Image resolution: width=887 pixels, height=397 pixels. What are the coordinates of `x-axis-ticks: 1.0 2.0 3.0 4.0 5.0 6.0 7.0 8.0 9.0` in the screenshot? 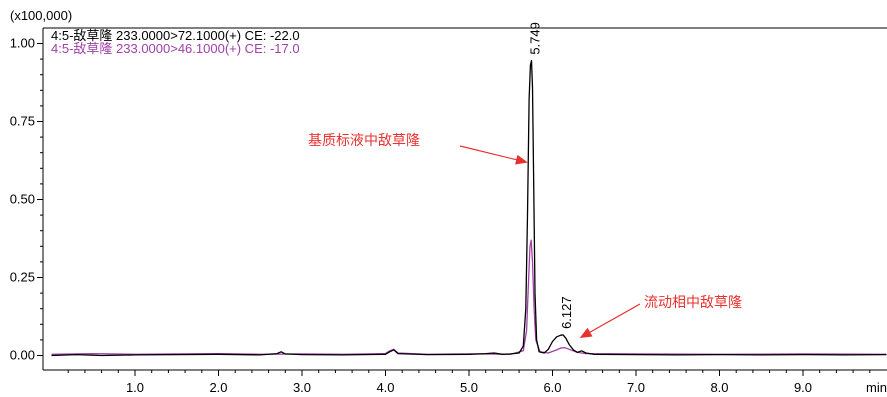 It's located at (469, 382).